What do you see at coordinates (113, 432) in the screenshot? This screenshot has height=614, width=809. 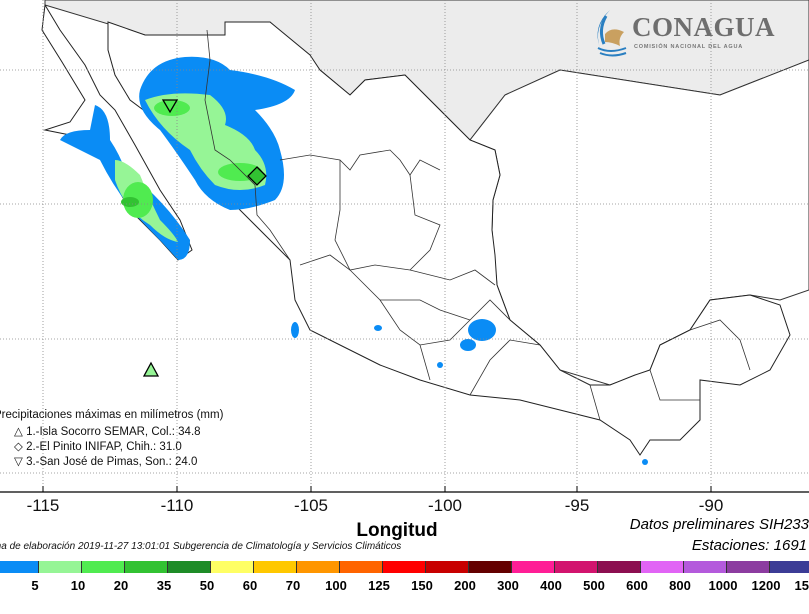 I see `legend-item-label: 1.-Isla Socorro SEMAR, Col.: 34.8` at bounding box center [113, 432].